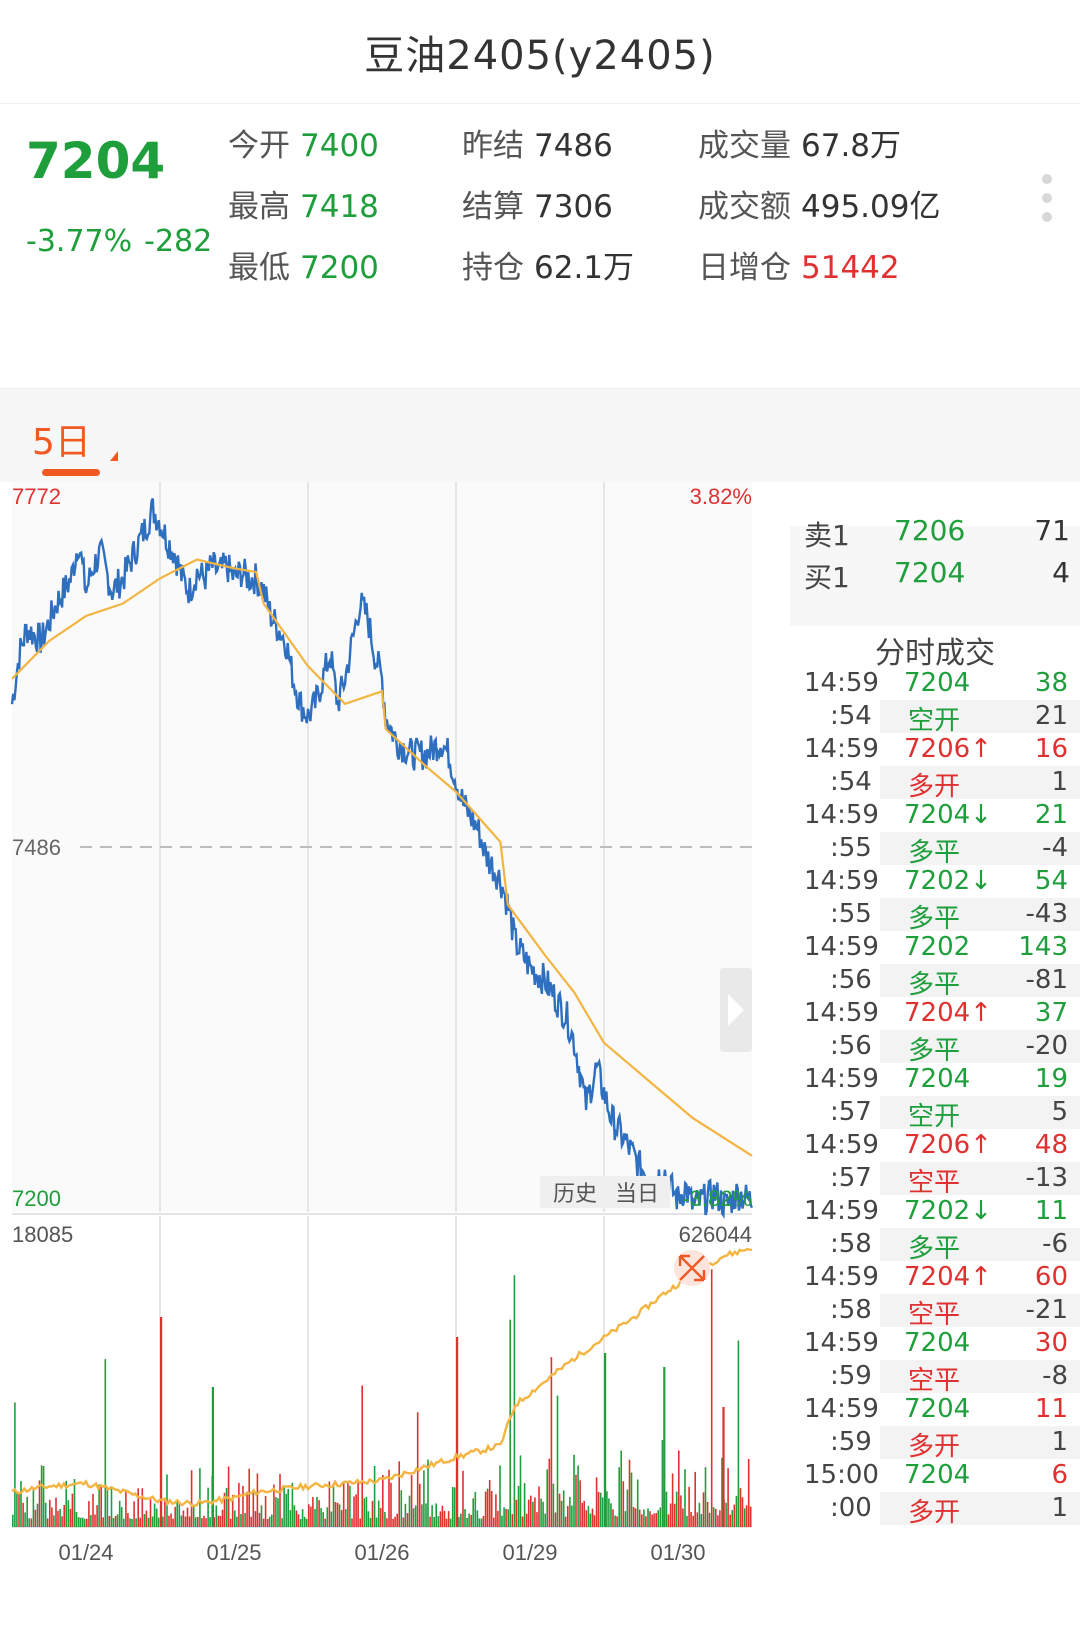 The image size is (1080, 1644). Describe the element at coordinates (692, 1268) in the screenshot. I see `expand-icon-glyph` at that location.